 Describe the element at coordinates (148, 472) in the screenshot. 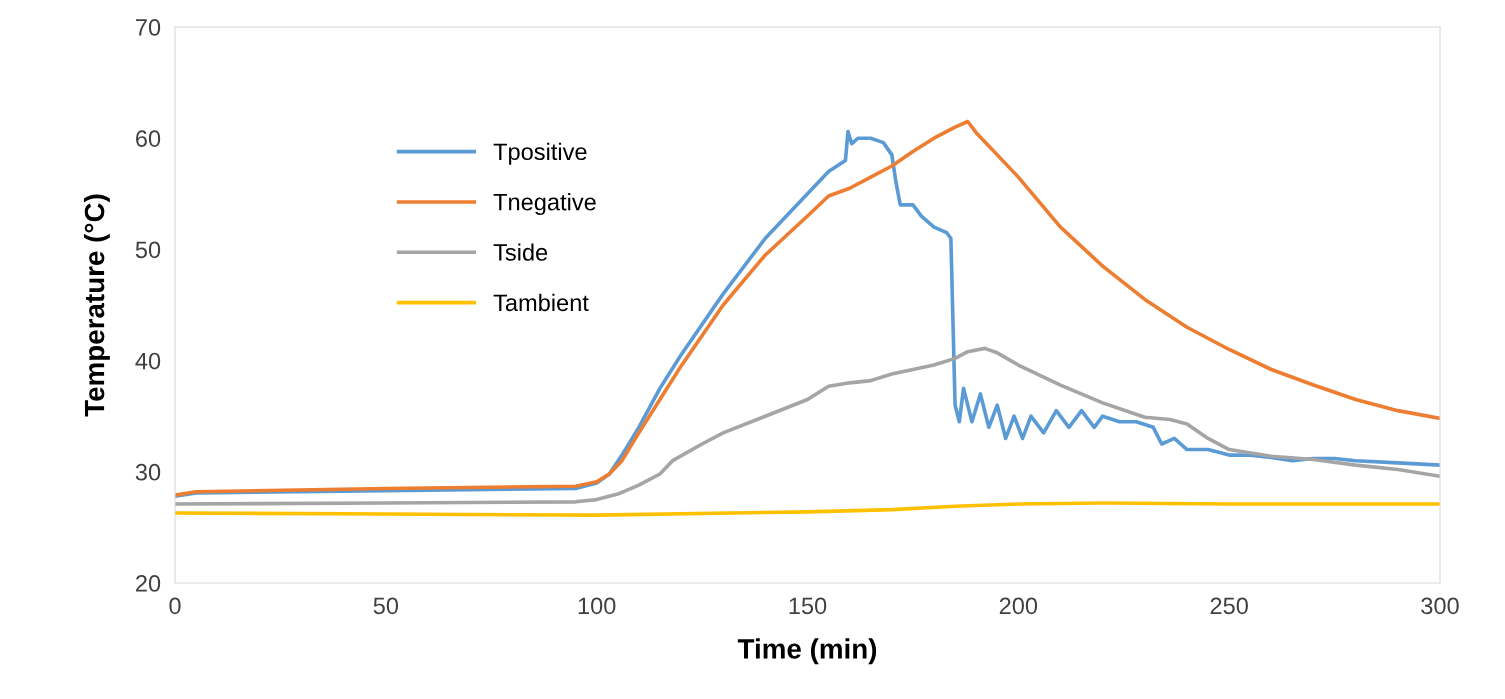

I see `y-tick-label: 30` at that location.